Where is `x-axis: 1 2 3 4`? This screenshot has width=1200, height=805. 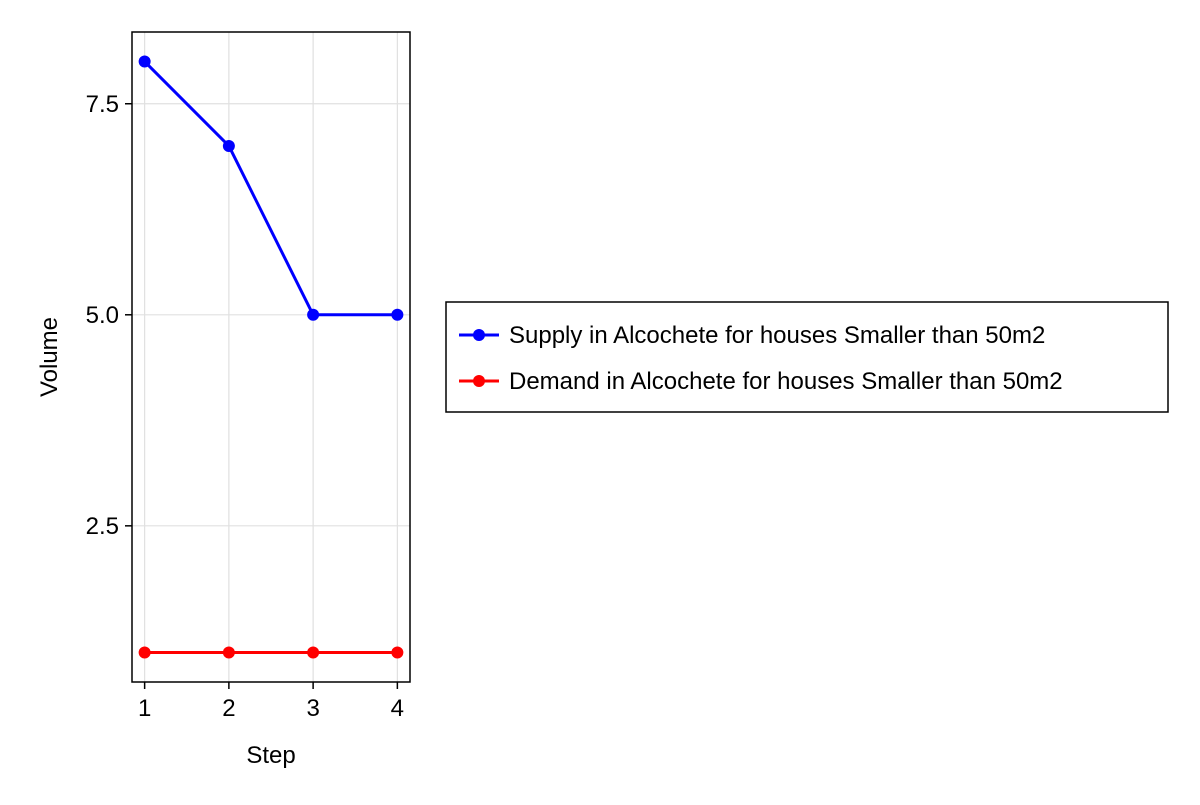 x-axis: 1 2 3 4 is located at coordinates (271, 702).